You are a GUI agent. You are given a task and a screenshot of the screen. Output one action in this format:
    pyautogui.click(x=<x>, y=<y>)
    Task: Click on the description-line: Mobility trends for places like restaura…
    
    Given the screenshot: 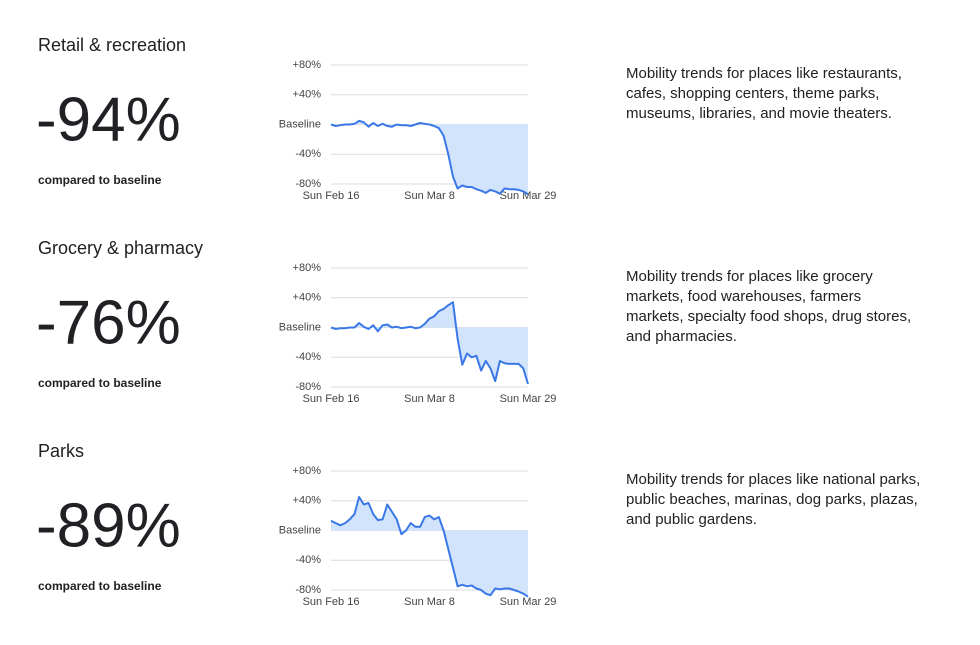 What is the action you would take?
    pyautogui.click(x=764, y=73)
    